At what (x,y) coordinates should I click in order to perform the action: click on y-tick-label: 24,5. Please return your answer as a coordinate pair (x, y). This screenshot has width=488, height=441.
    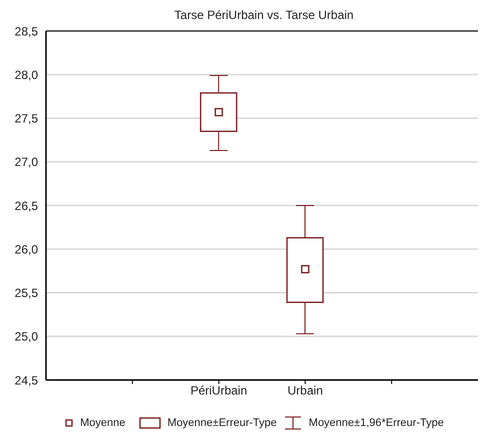
    Looking at the image, I should click on (26, 380).